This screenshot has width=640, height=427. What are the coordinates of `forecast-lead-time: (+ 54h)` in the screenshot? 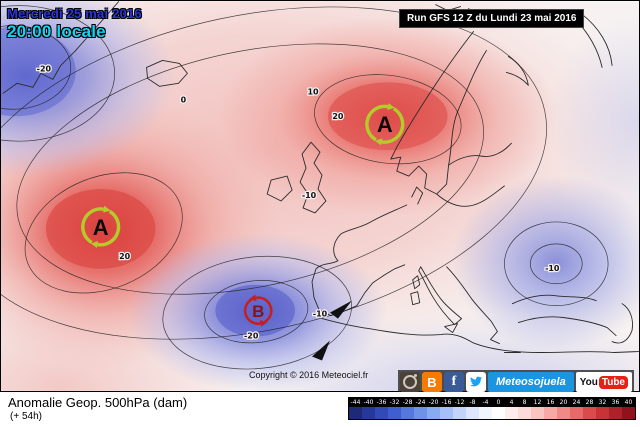 It's located at (26, 416).